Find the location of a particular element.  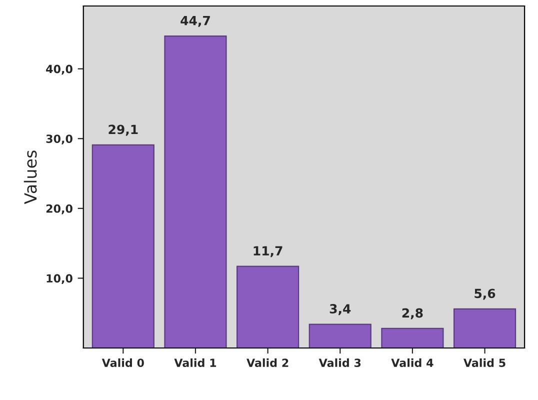

x-tick-label: Valid 3 is located at coordinates (339, 363).